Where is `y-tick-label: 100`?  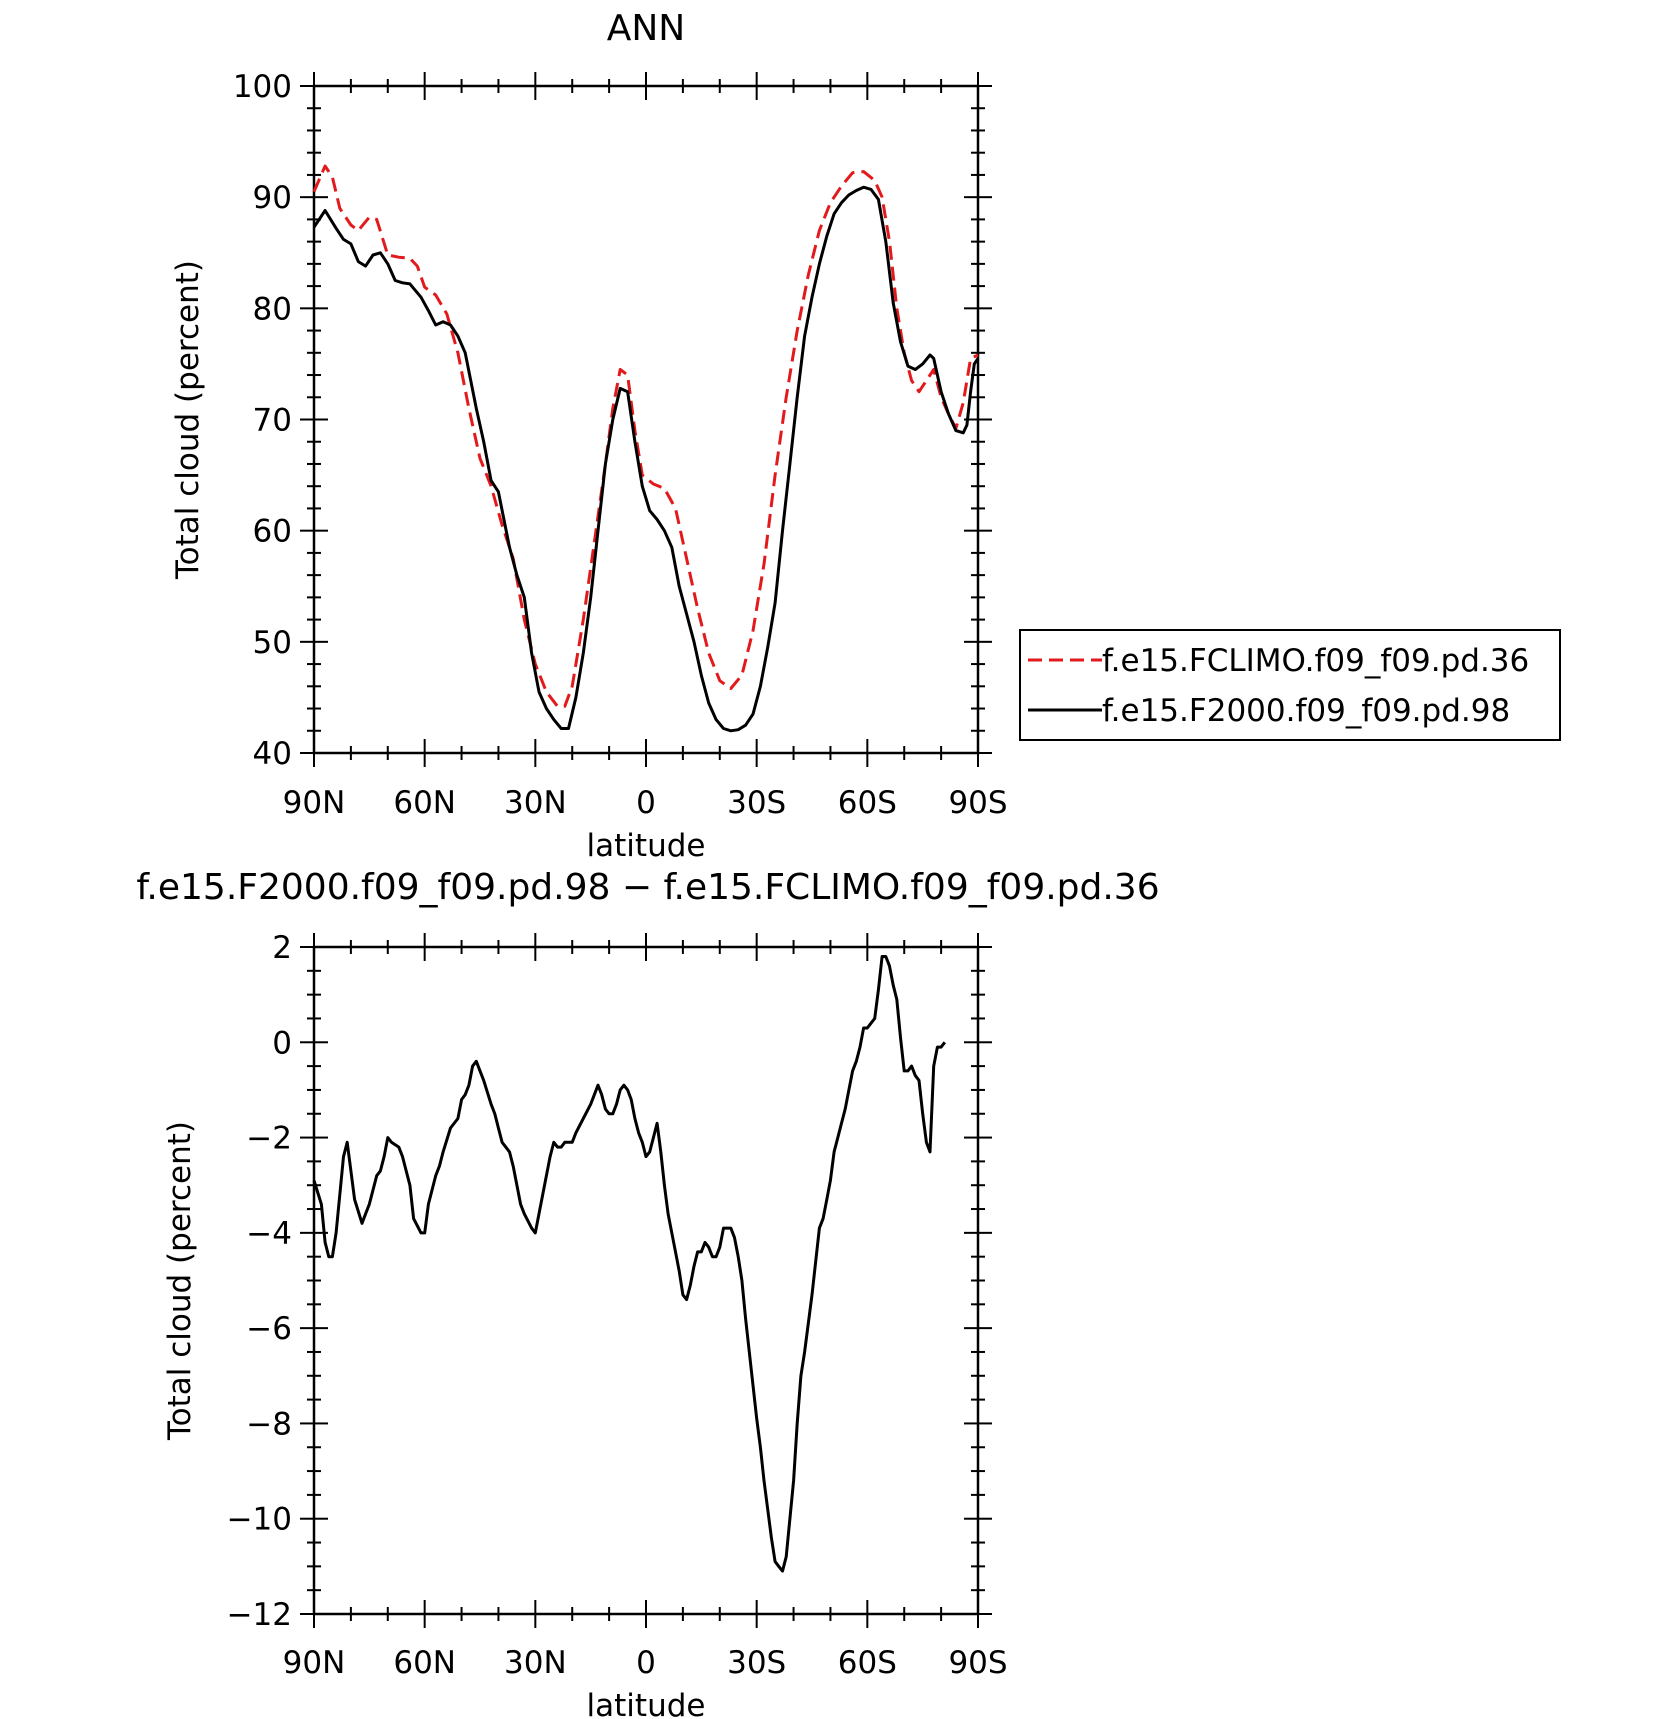
y-tick-label: 100 is located at coordinates (262, 87).